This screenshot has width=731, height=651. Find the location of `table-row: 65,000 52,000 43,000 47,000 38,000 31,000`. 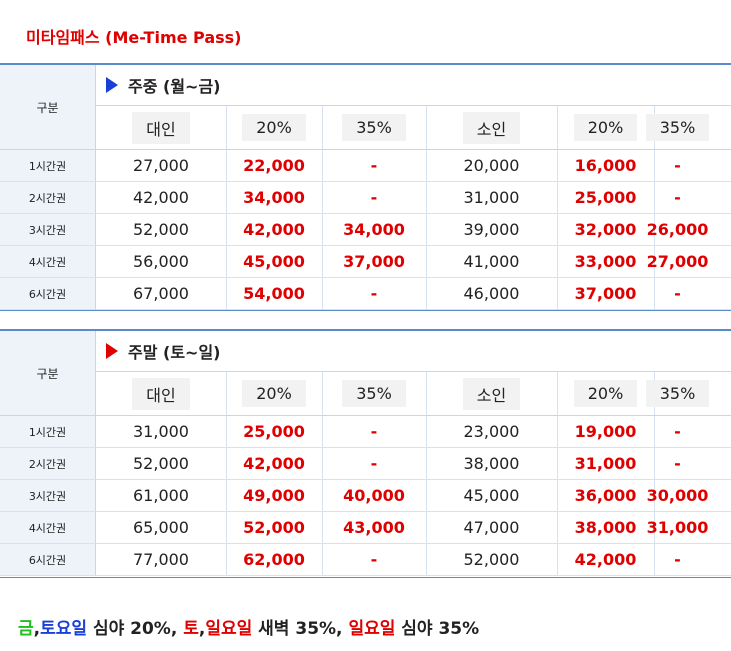

table-row: 65,000 52,000 43,000 47,000 38,000 31,000 is located at coordinates (413, 528).